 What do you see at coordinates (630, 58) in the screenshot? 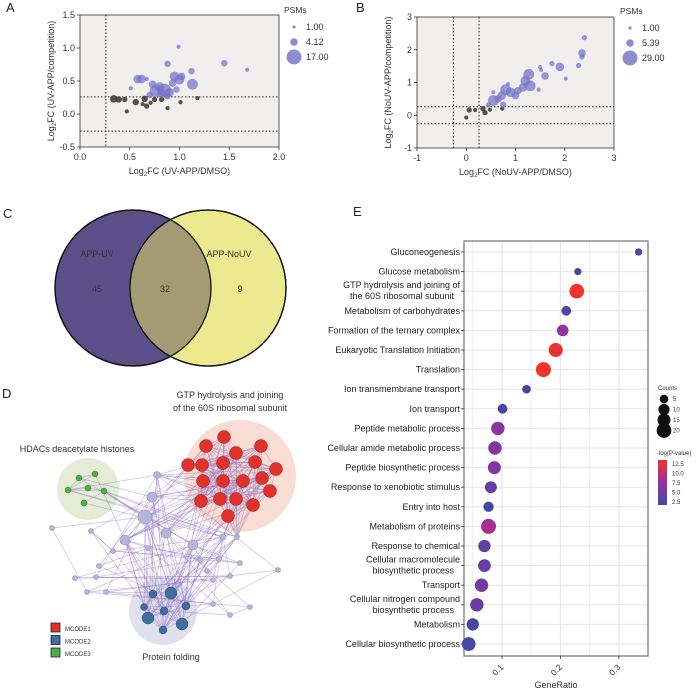
I see `legend-size-circle` at bounding box center [630, 58].